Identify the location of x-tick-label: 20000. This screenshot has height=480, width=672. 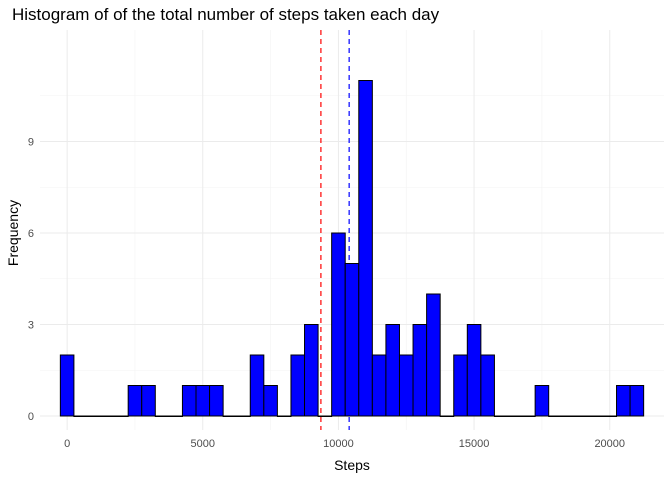
(609, 444).